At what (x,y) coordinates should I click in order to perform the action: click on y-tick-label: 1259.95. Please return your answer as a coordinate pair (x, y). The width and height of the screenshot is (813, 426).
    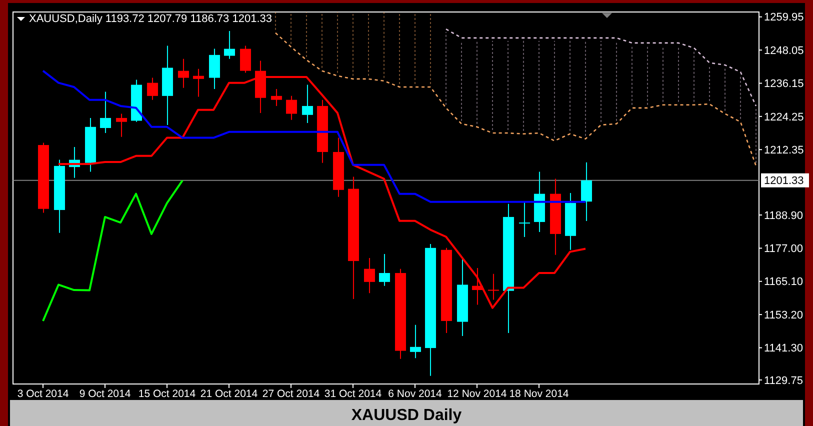
    Looking at the image, I should click on (784, 18).